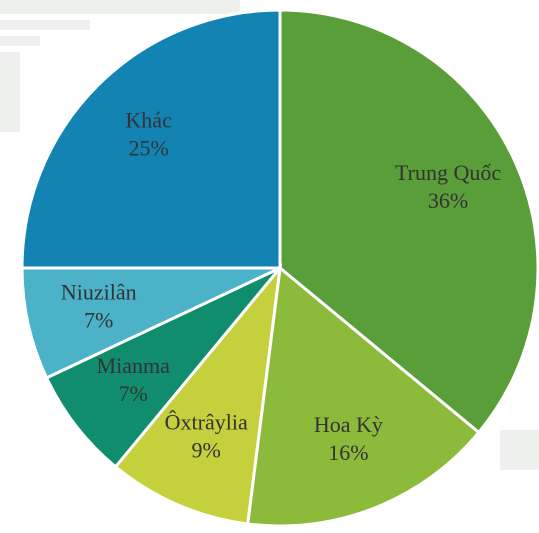 The image size is (539, 533). Describe the element at coordinates (348, 424) in the screenshot. I see `slice-label: Hoa Kỳ` at that location.